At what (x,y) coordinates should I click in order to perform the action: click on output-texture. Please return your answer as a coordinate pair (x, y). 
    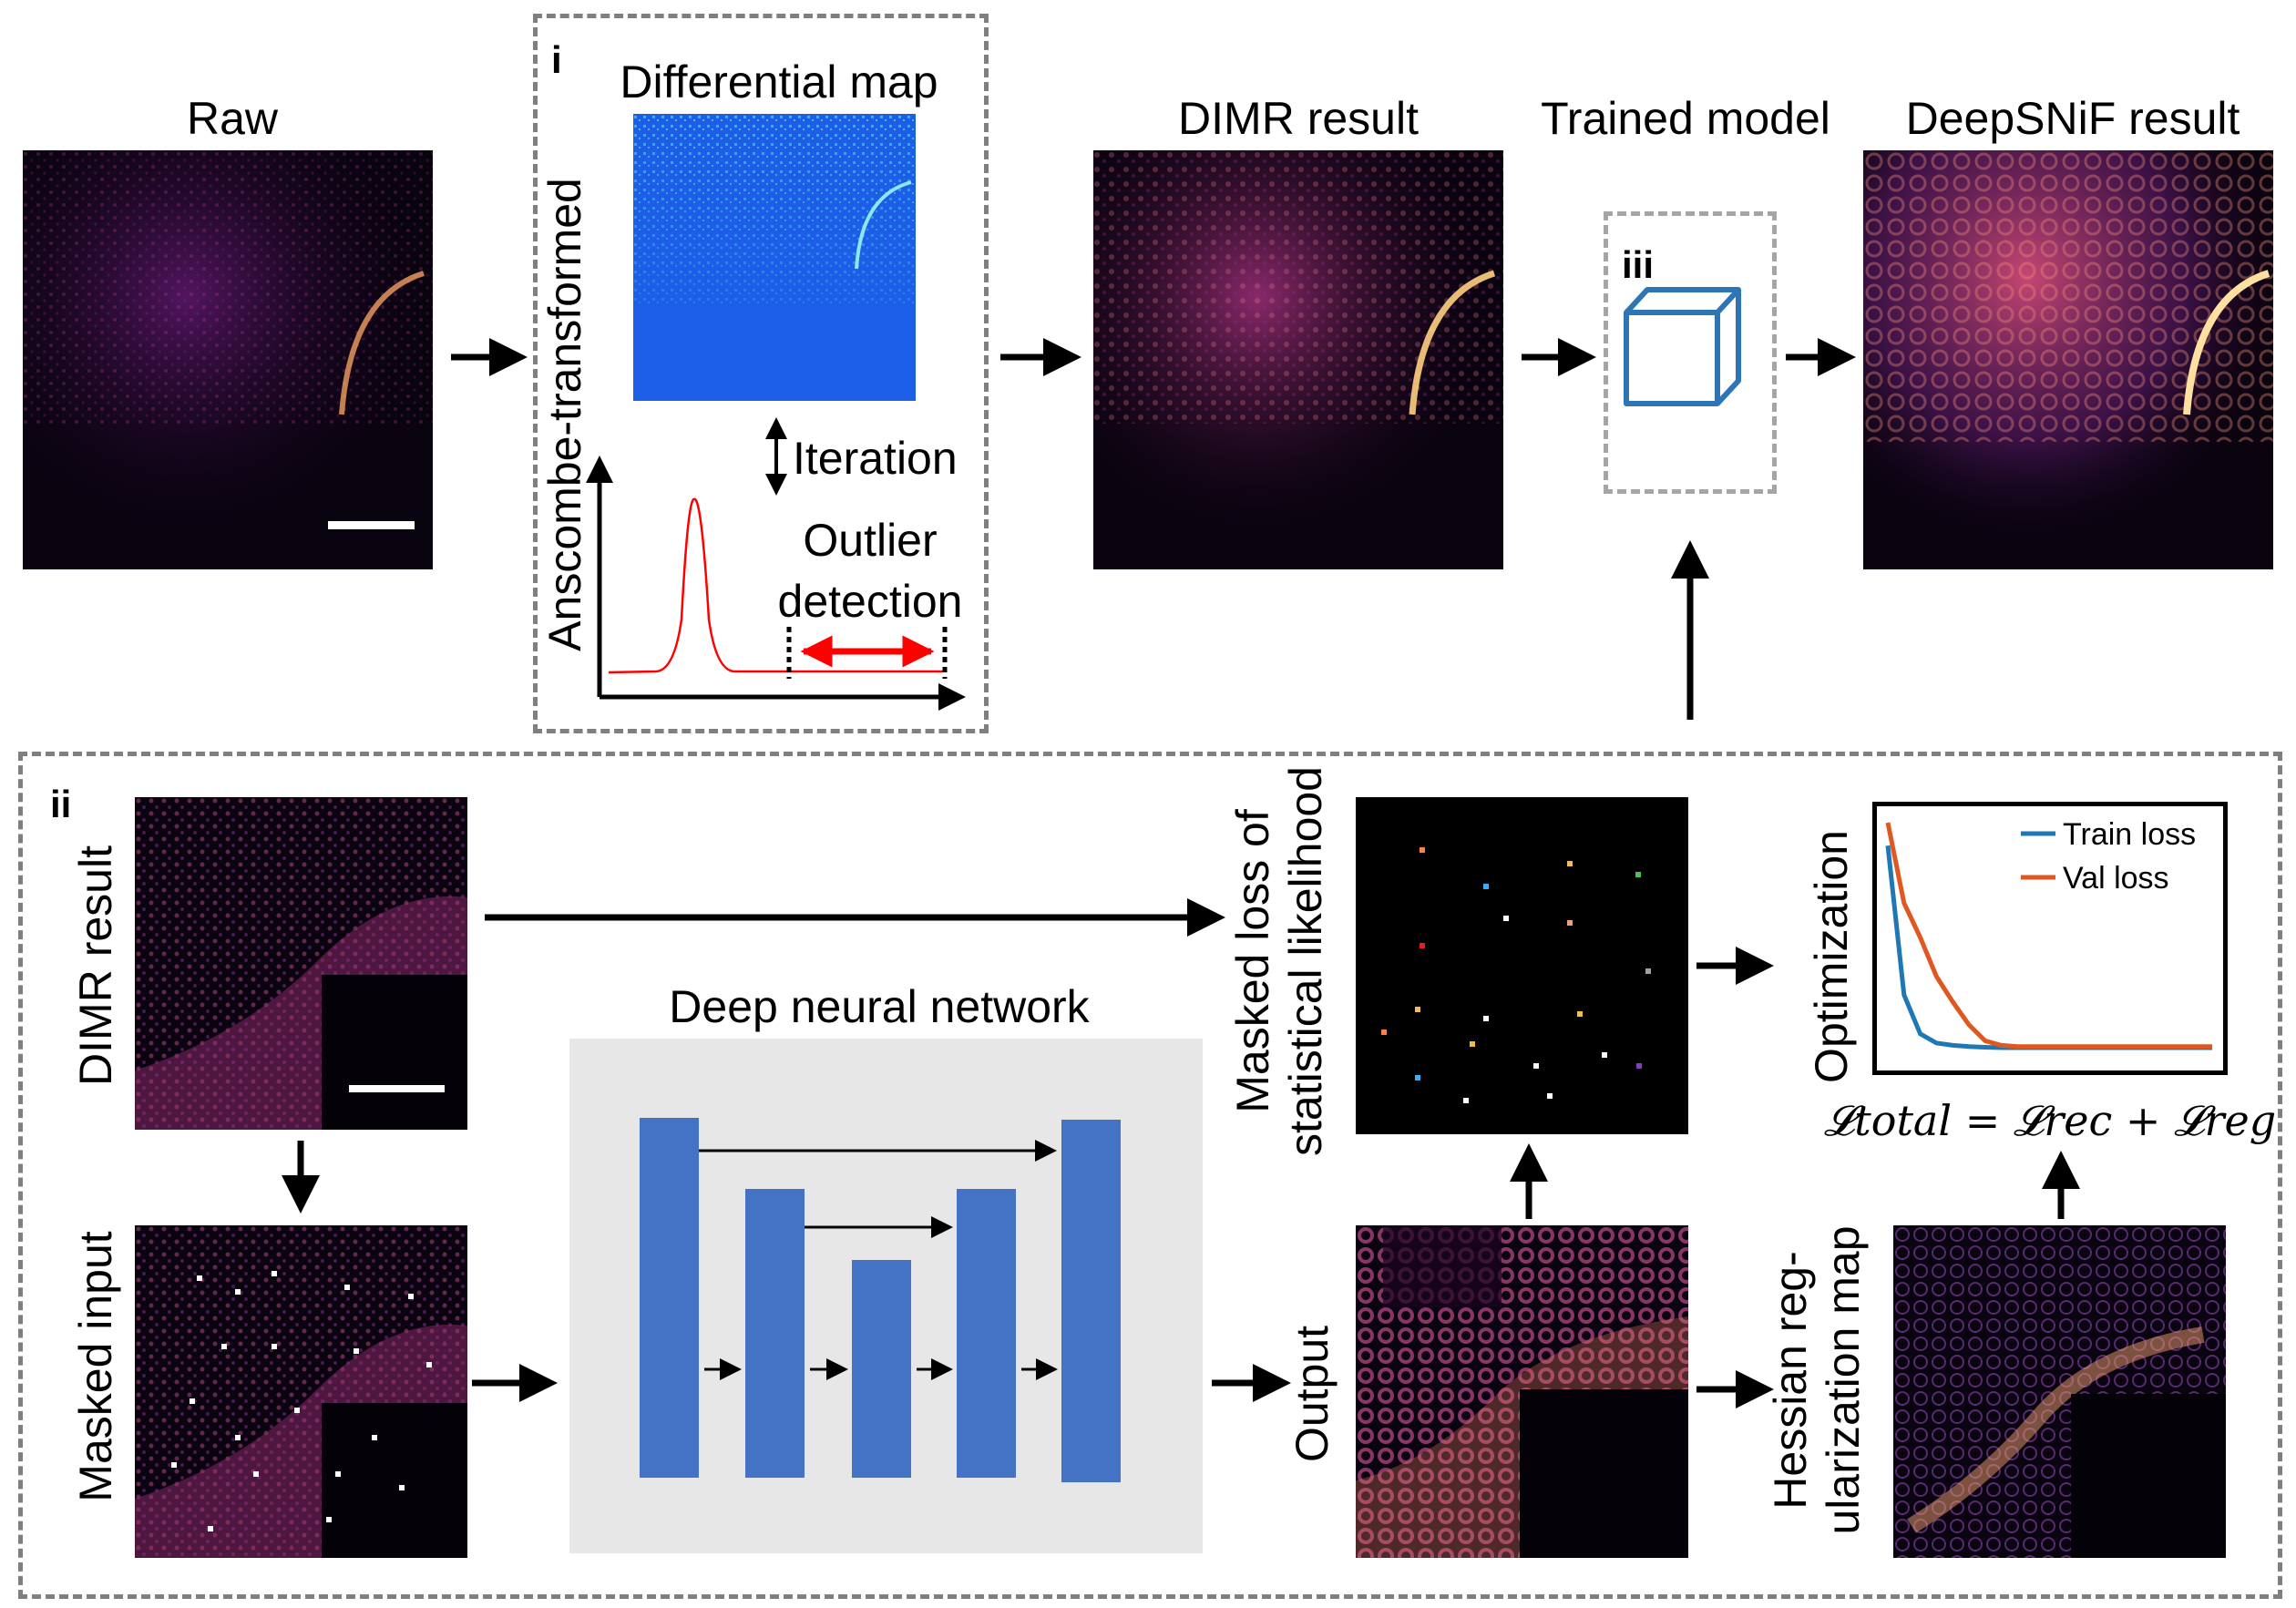
    Looking at the image, I should click on (1522, 1391).